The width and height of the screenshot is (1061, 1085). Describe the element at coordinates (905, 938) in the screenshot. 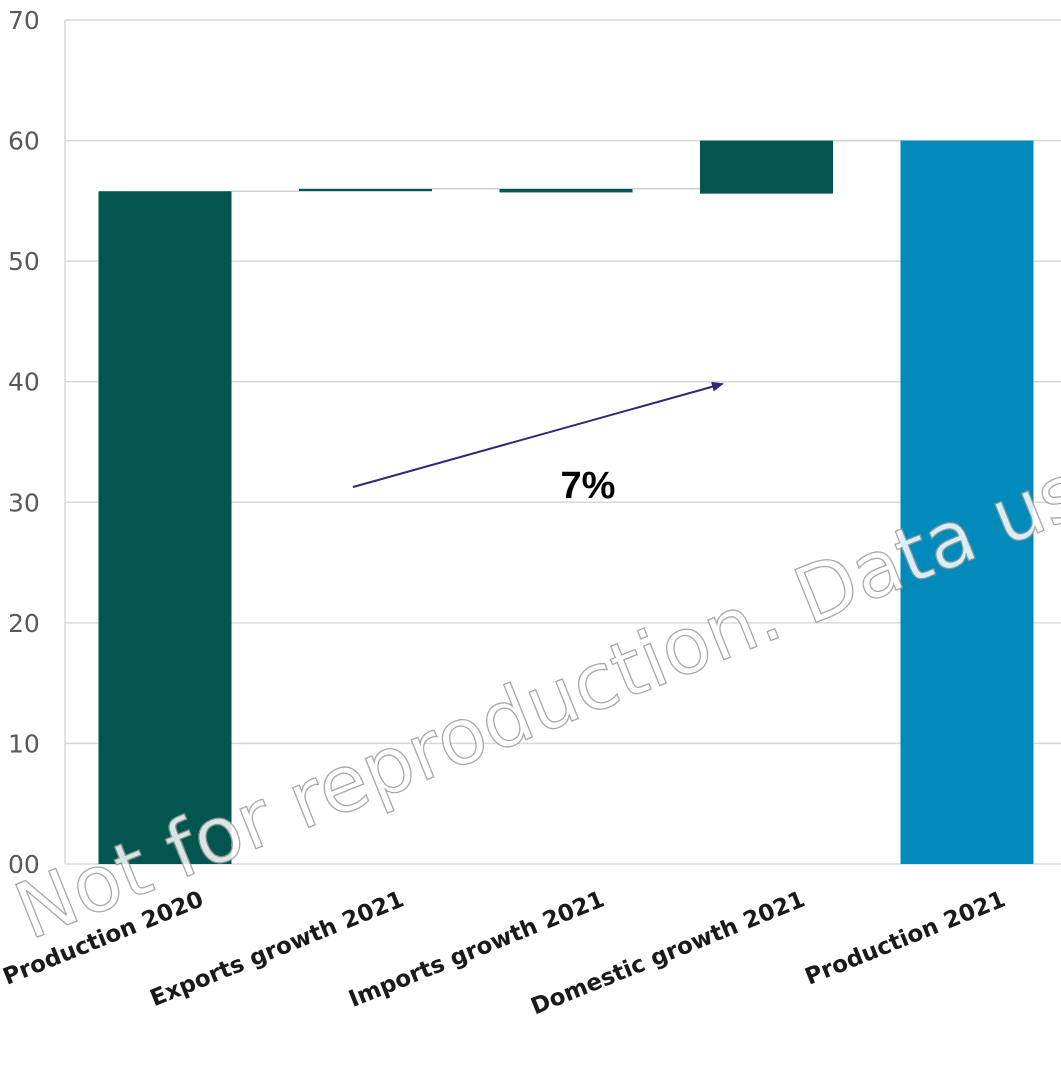

I see `x-category-label: Production 2021` at that location.